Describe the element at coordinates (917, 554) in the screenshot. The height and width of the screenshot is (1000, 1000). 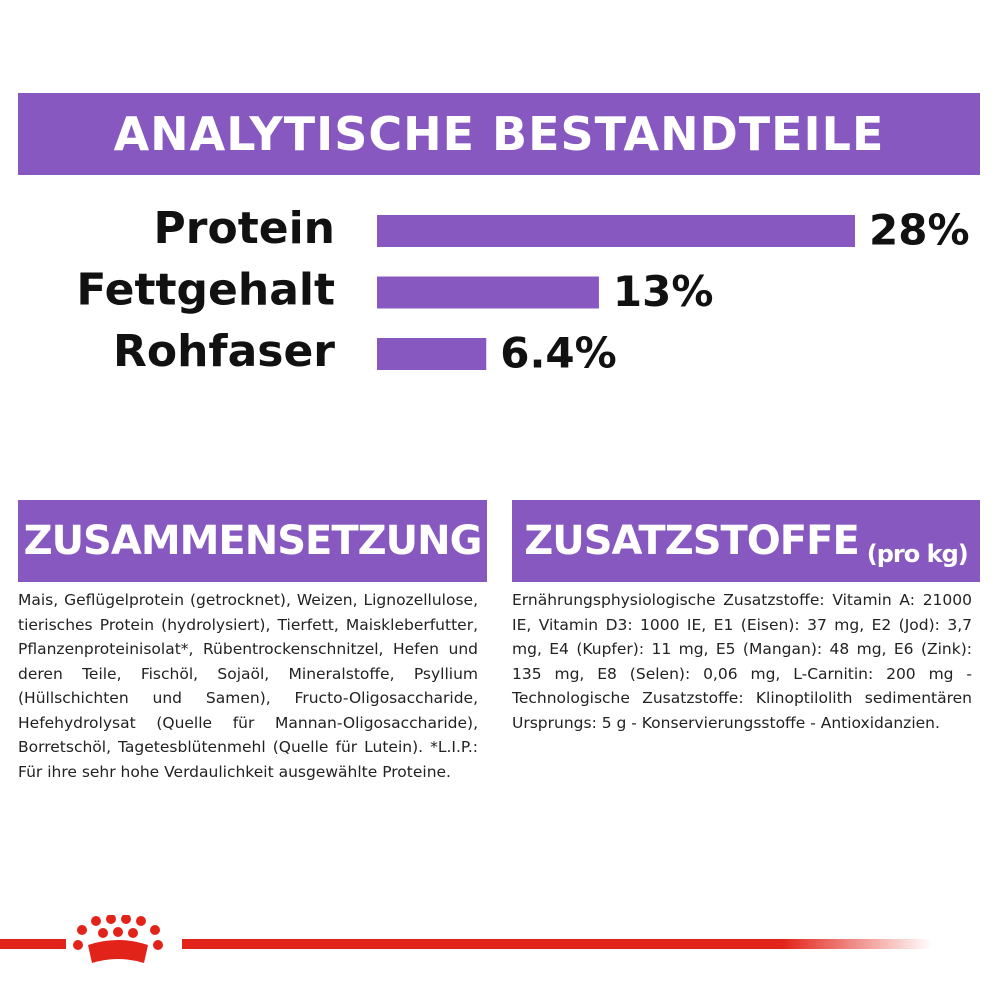
I see `section-subtitle: (pro kg)` at that location.